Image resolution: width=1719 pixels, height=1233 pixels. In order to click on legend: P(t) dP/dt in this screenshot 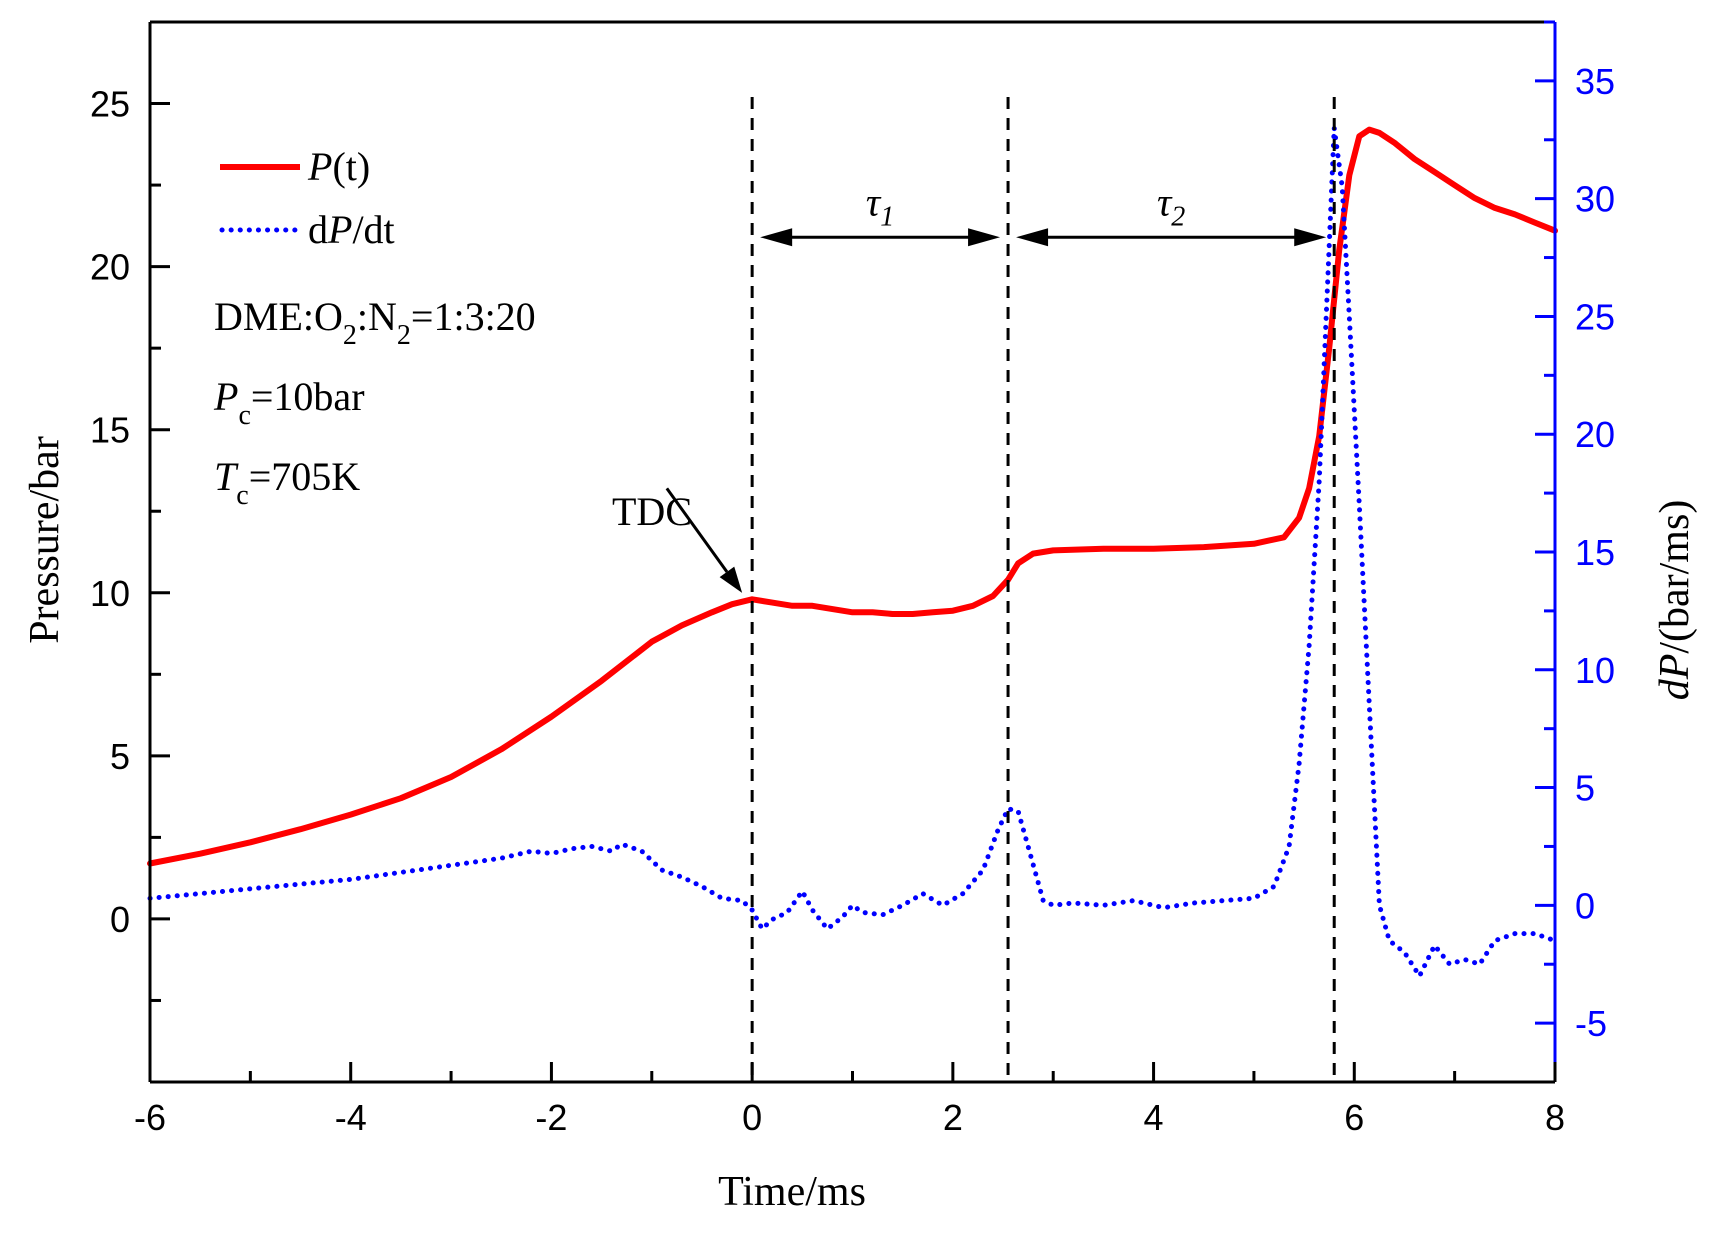, I will do `click(307, 198)`.